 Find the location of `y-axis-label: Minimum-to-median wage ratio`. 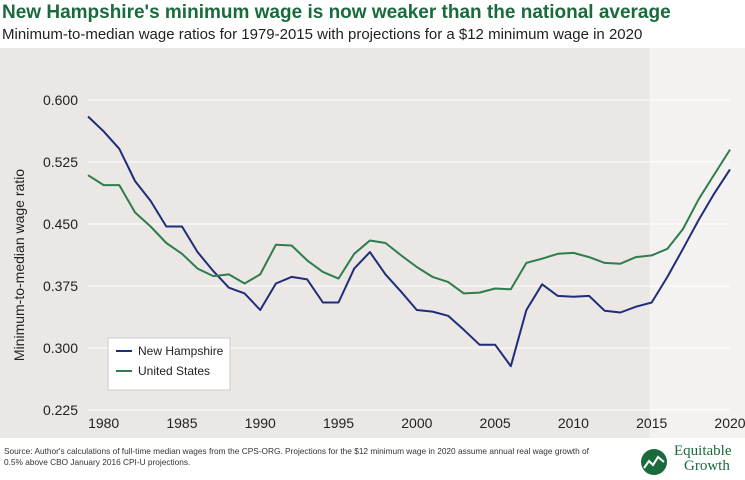

y-axis-label: Minimum-to-median wage ratio is located at coordinates (19, 265).